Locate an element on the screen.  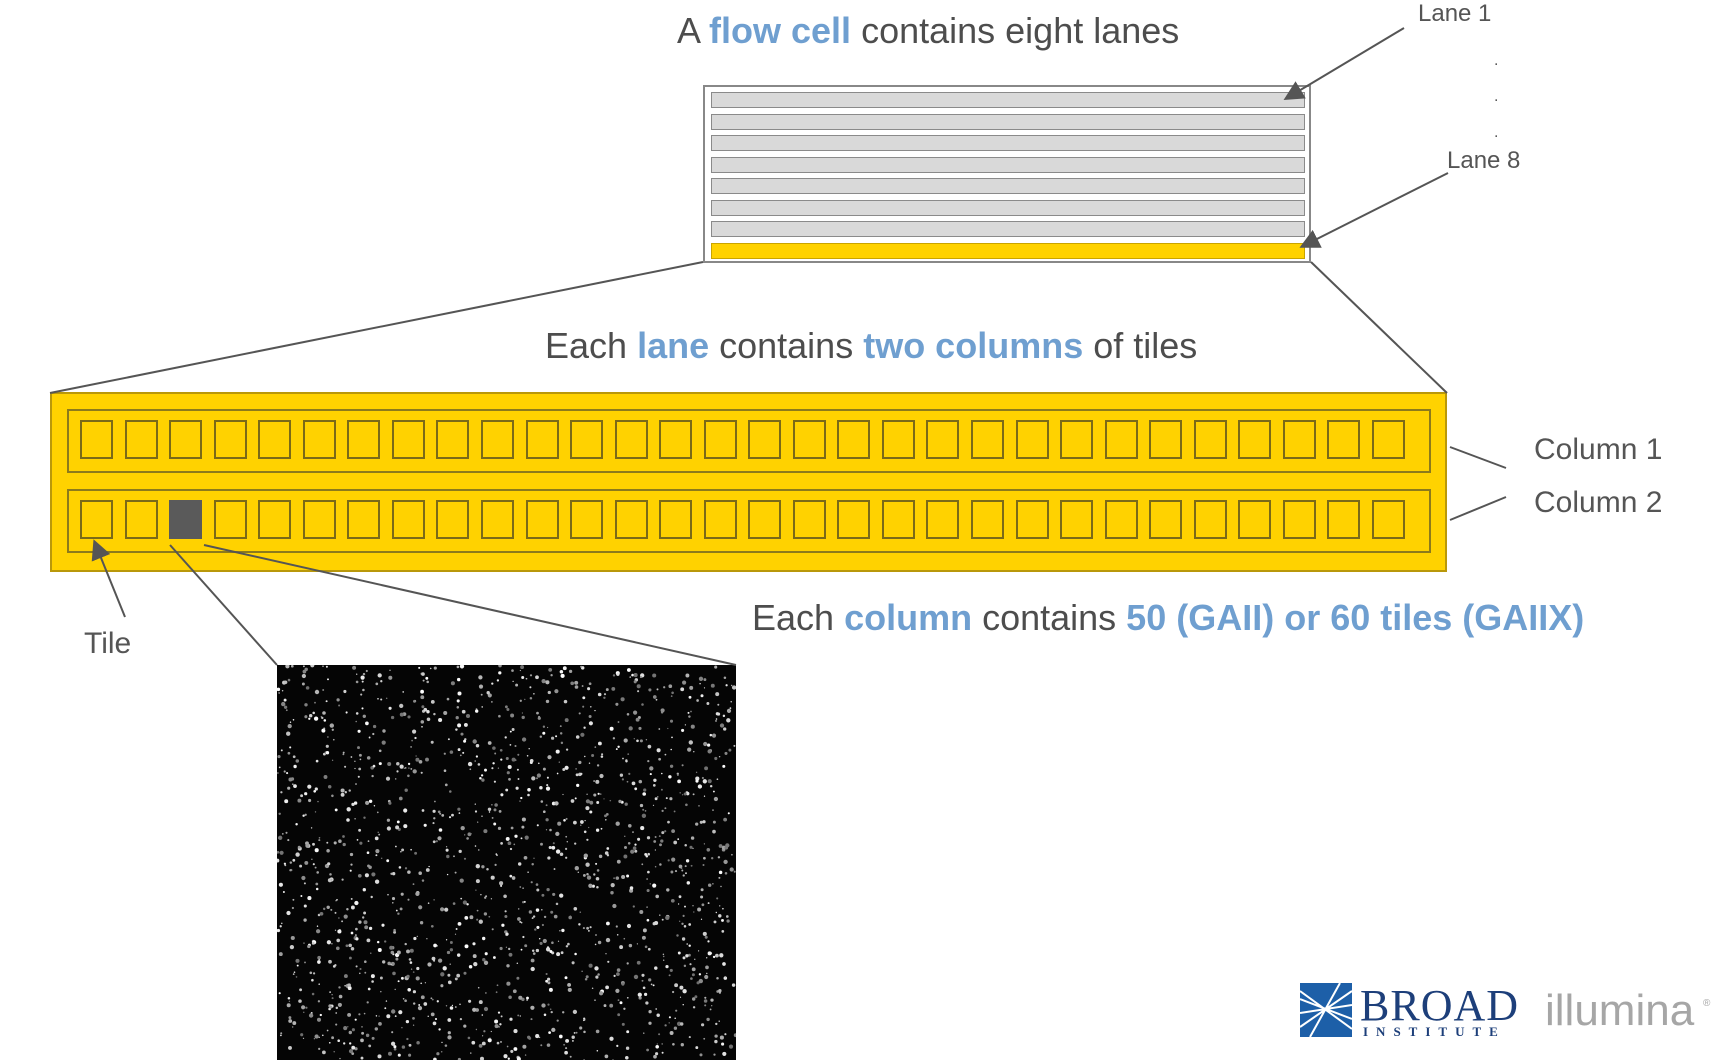
lane-8-label: Lane 8 is located at coordinates (1484, 160).